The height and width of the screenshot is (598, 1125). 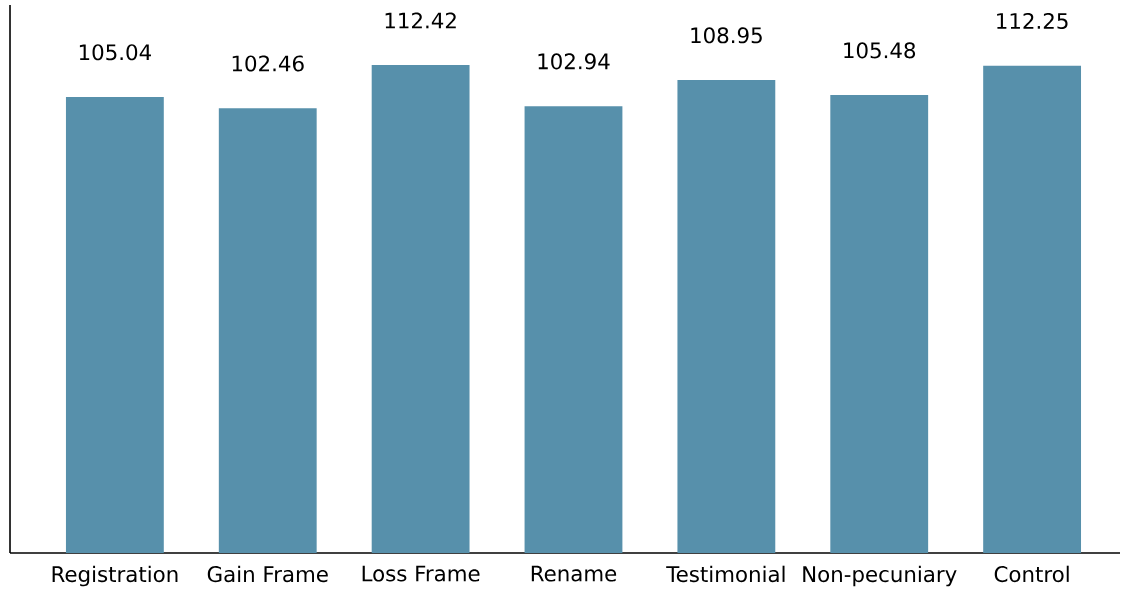 I want to click on data-label: 108.95, so click(x=726, y=35).